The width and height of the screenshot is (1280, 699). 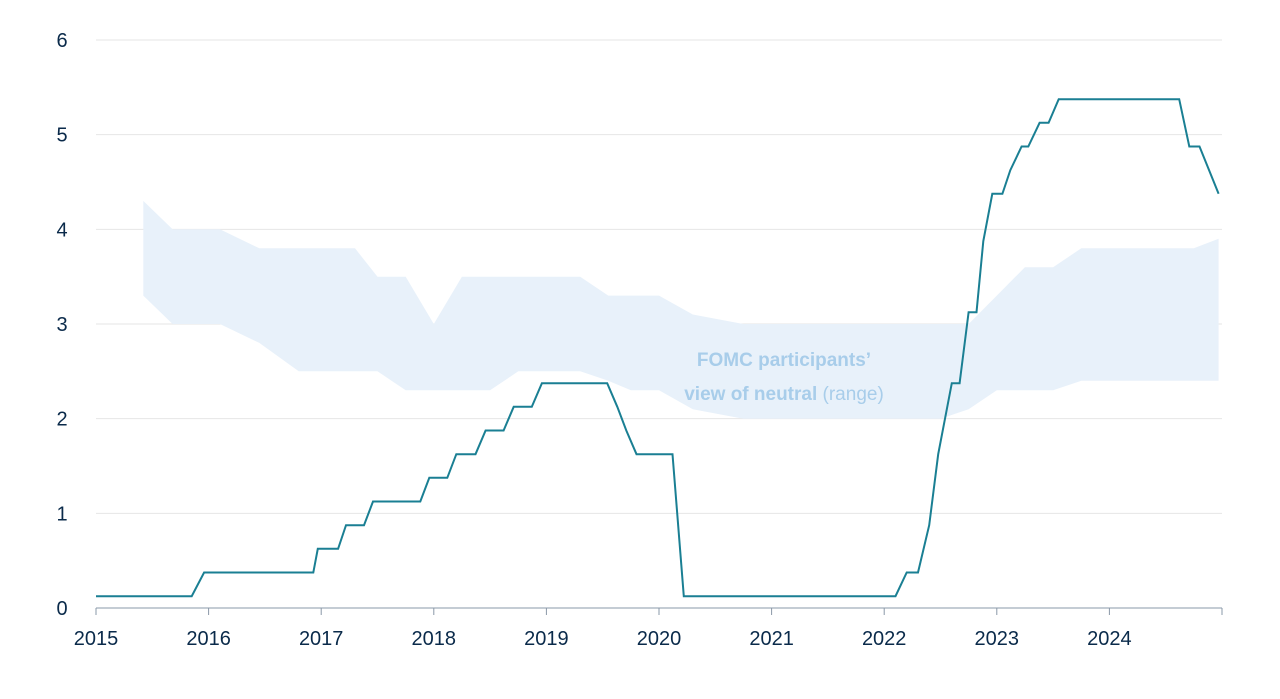 I want to click on x-tick-label: 2021, so click(x=771, y=639).